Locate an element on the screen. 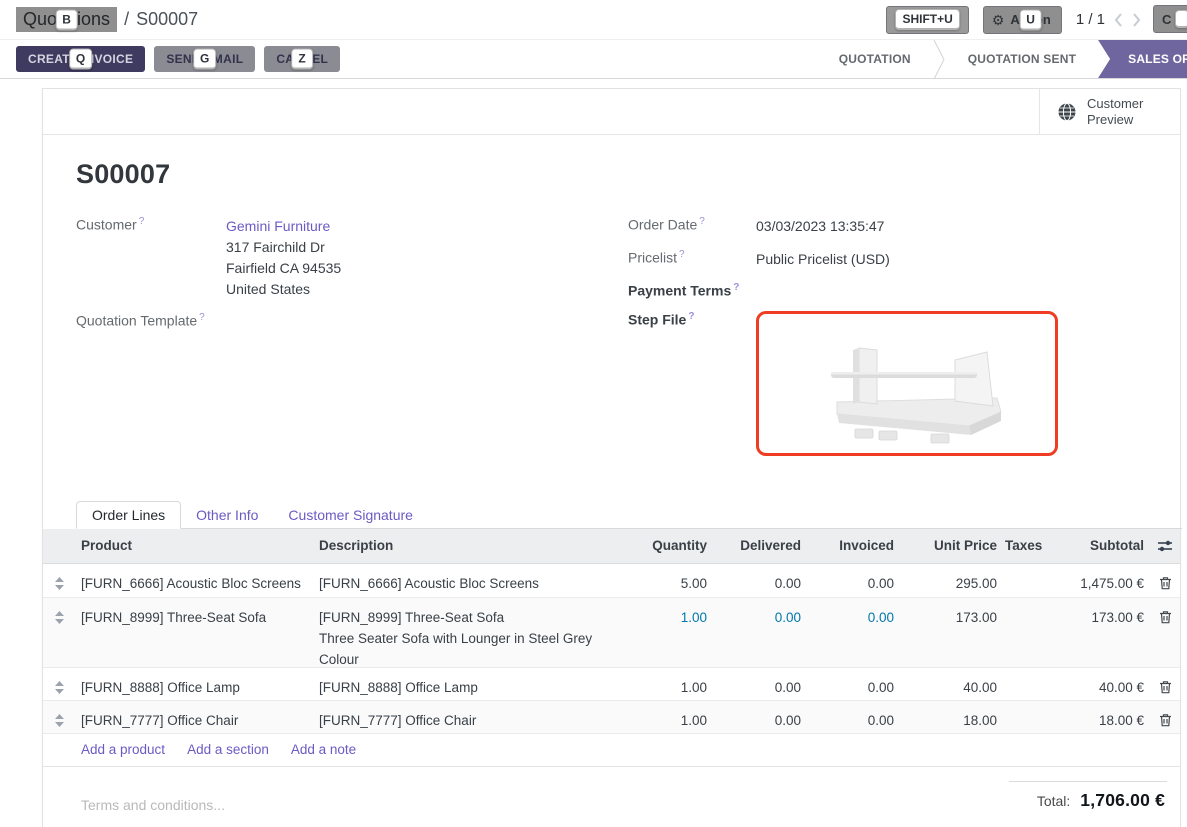 This screenshot has height=827, width=1187. sliders-icon is located at coordinates (1165, 545).